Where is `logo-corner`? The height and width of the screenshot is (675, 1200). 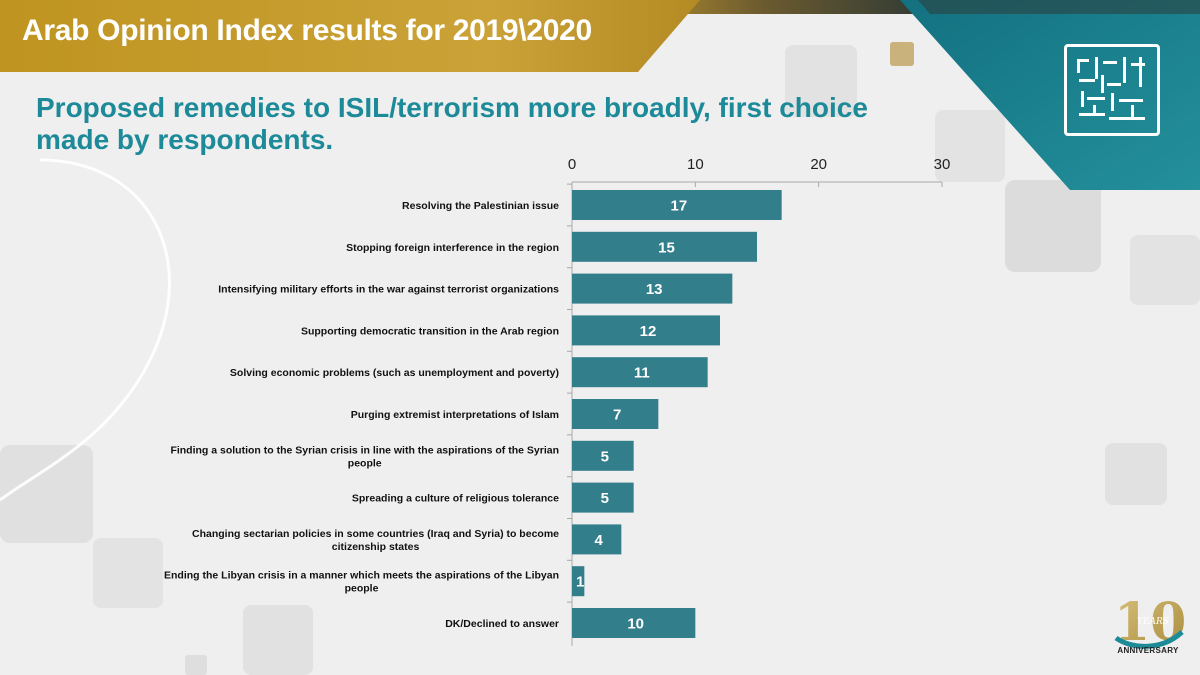
logo-corner is located at coordinates (1050, 95).